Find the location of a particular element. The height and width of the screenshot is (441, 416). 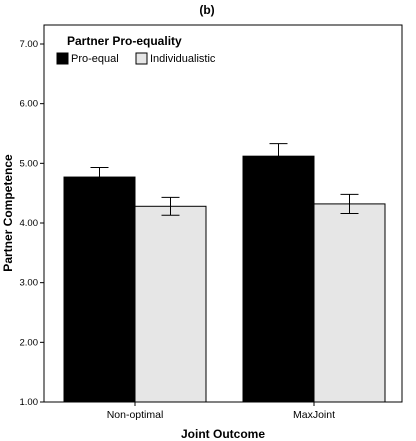

y-tick-label: 5.00 is located at coordinates (29, 163).